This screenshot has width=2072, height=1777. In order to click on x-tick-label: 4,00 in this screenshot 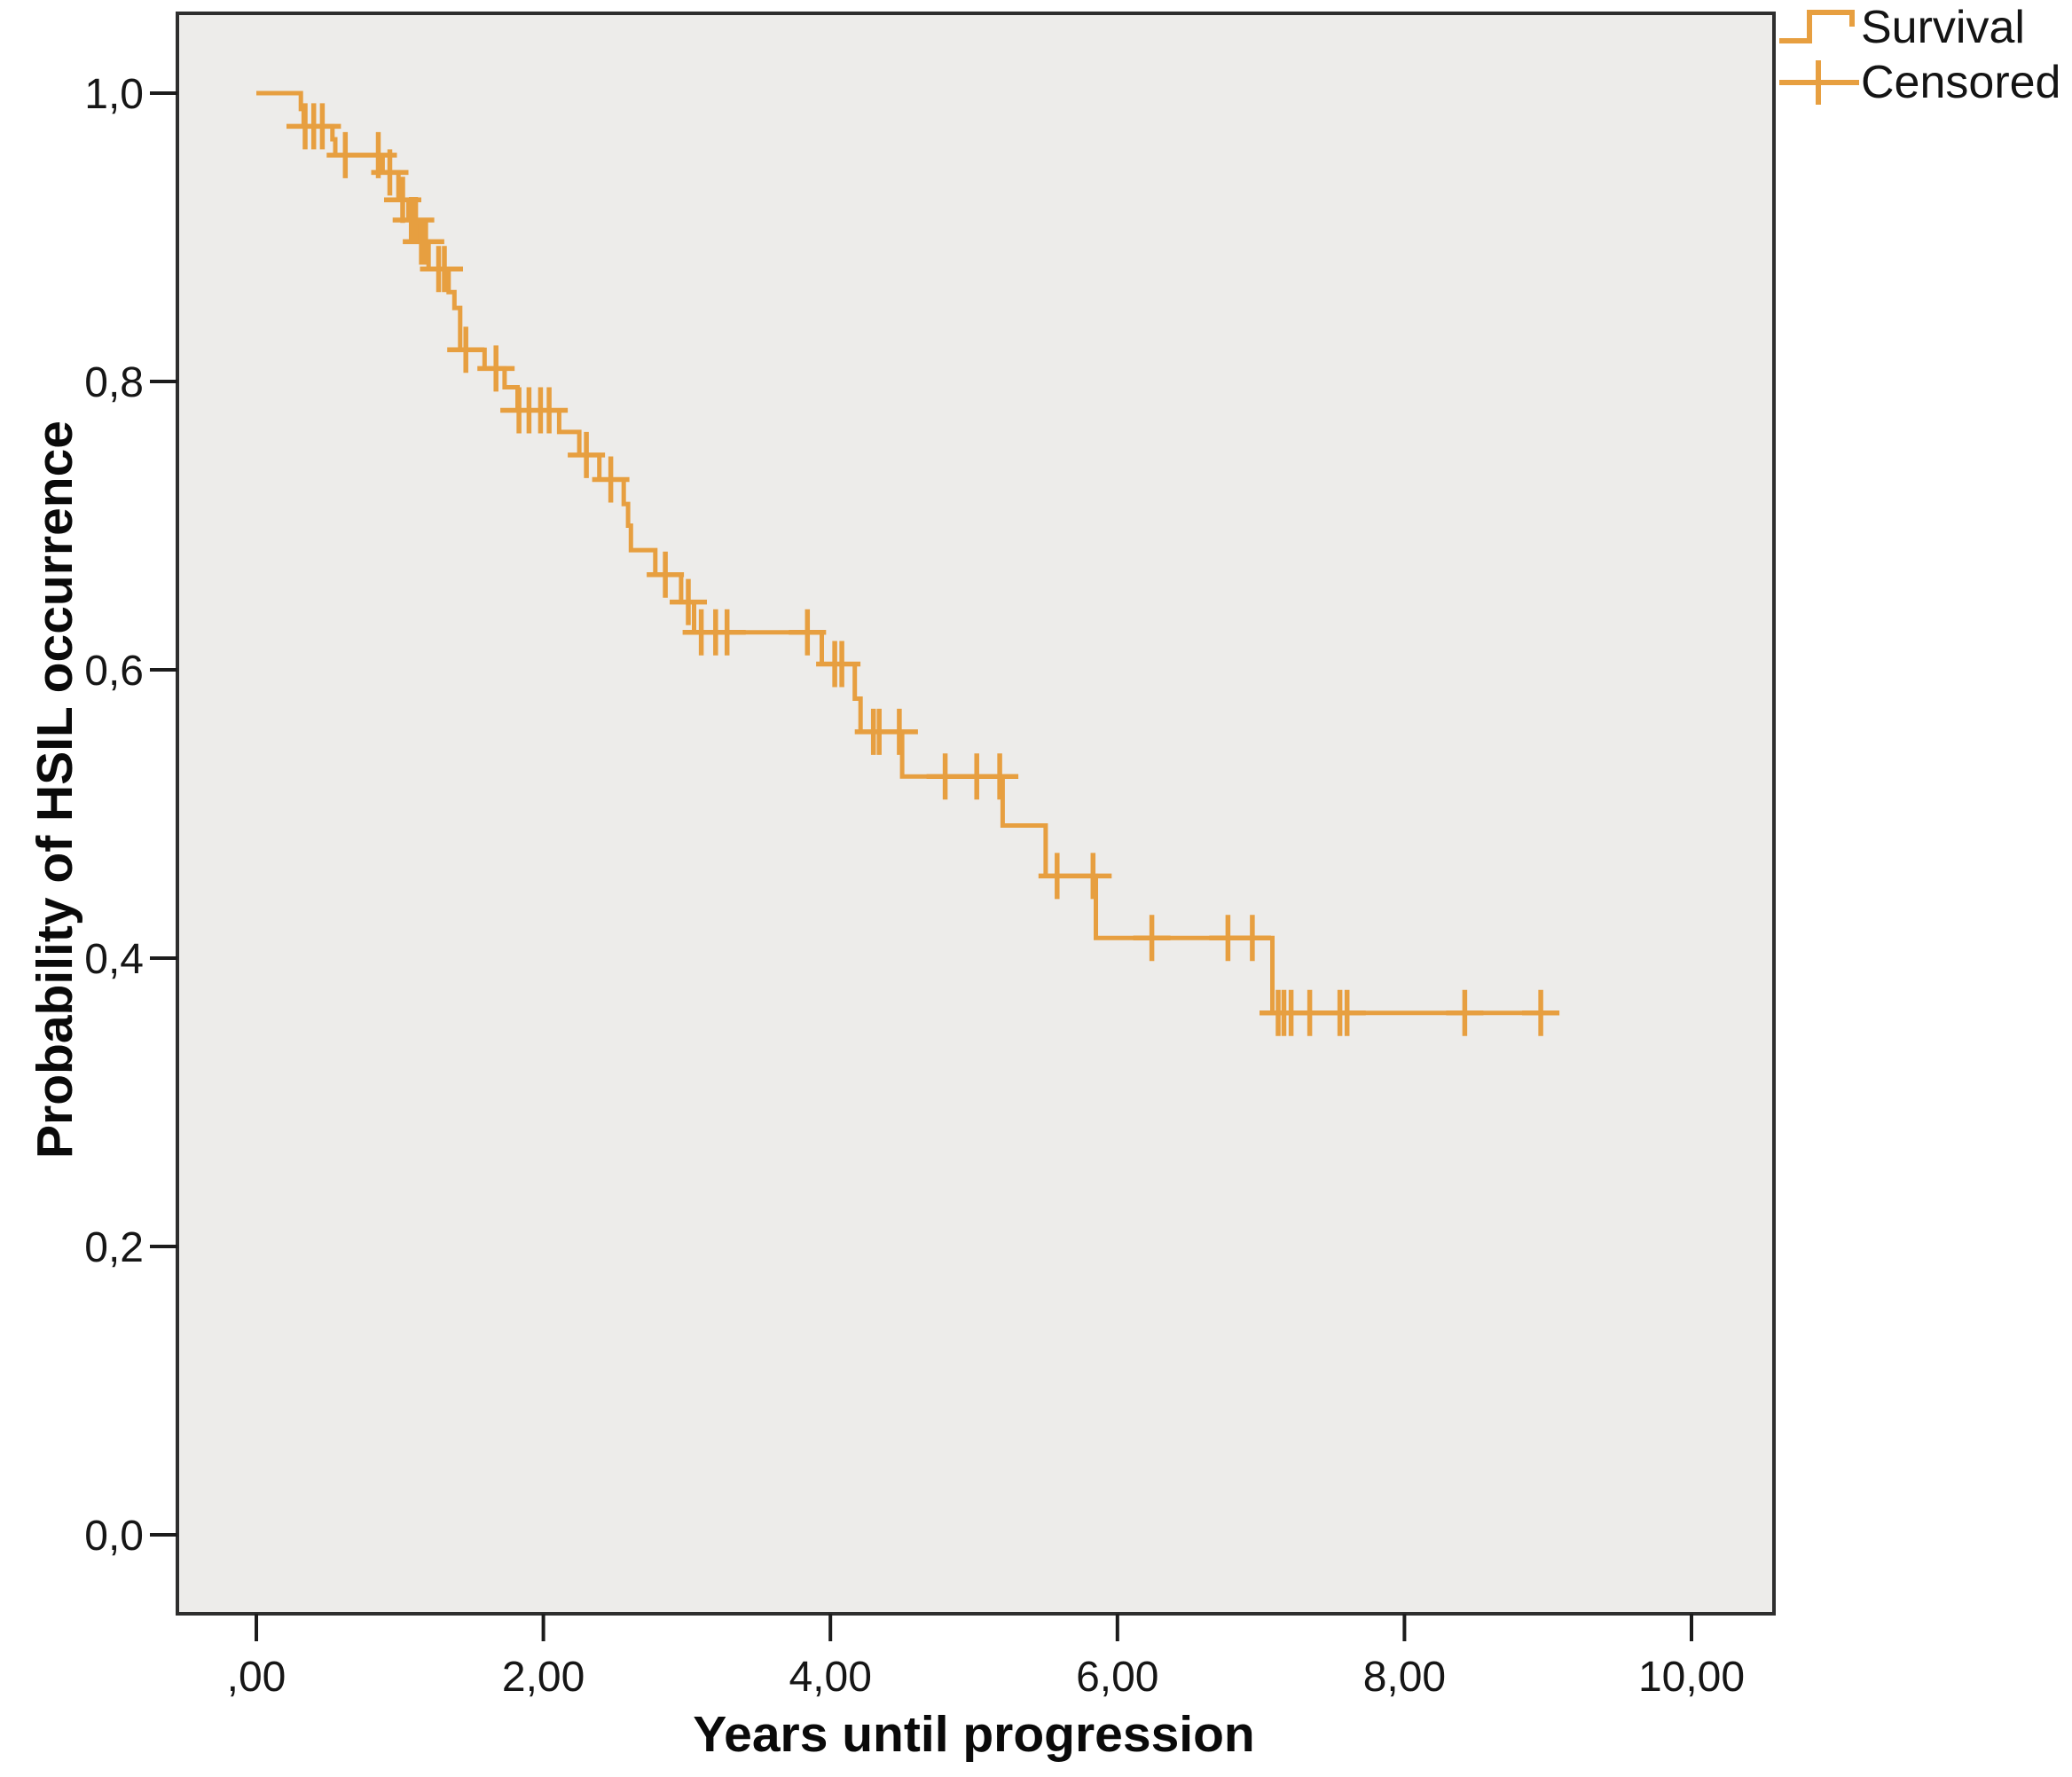, I will do `click(830, 1678)`.